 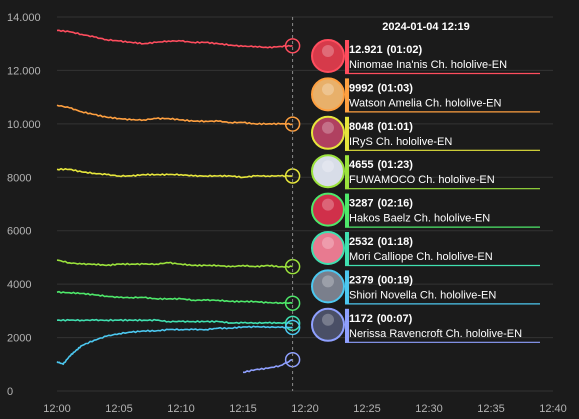 What do you see at coordinates (428, 65) in the screenshot?
I see `entry-name: Ninomae Ina'nis Ch. hololive-EN` at bounding box center [428, 65].